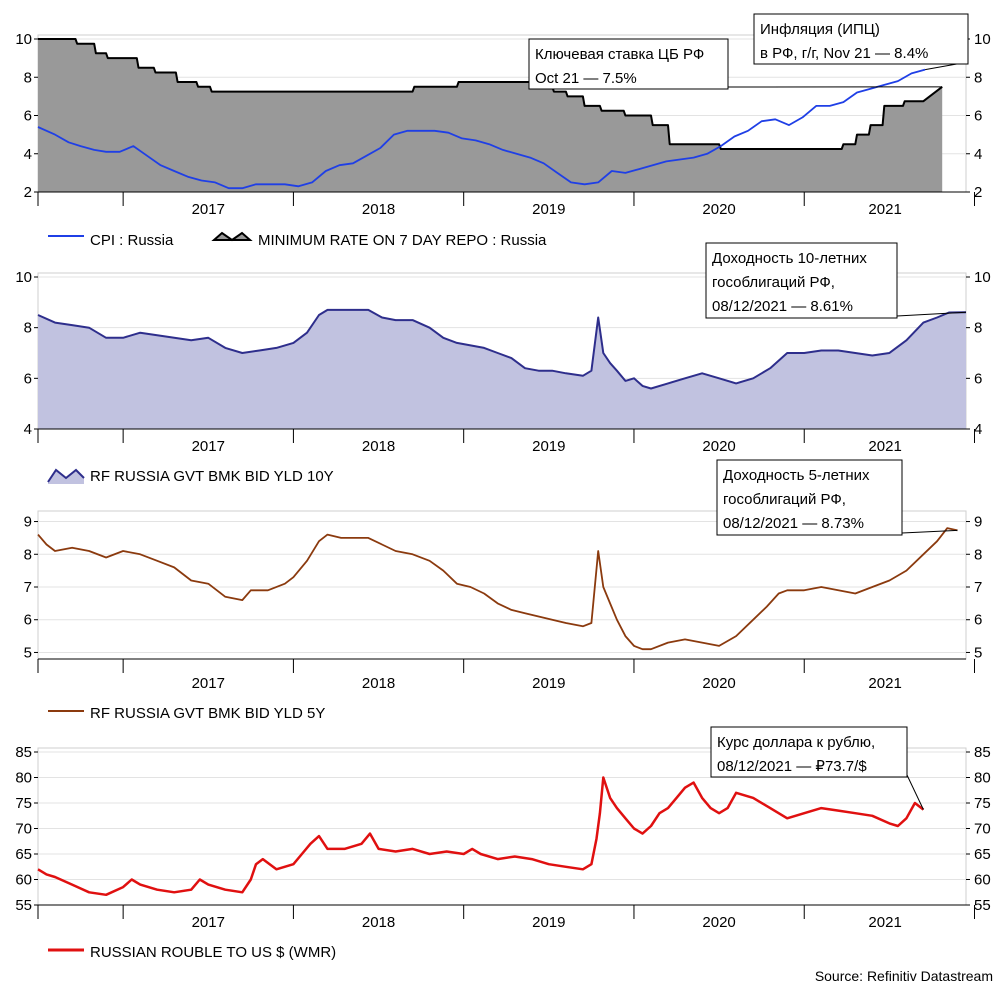  I want to click on y-tick-label-right: 55, so click(982, 905).